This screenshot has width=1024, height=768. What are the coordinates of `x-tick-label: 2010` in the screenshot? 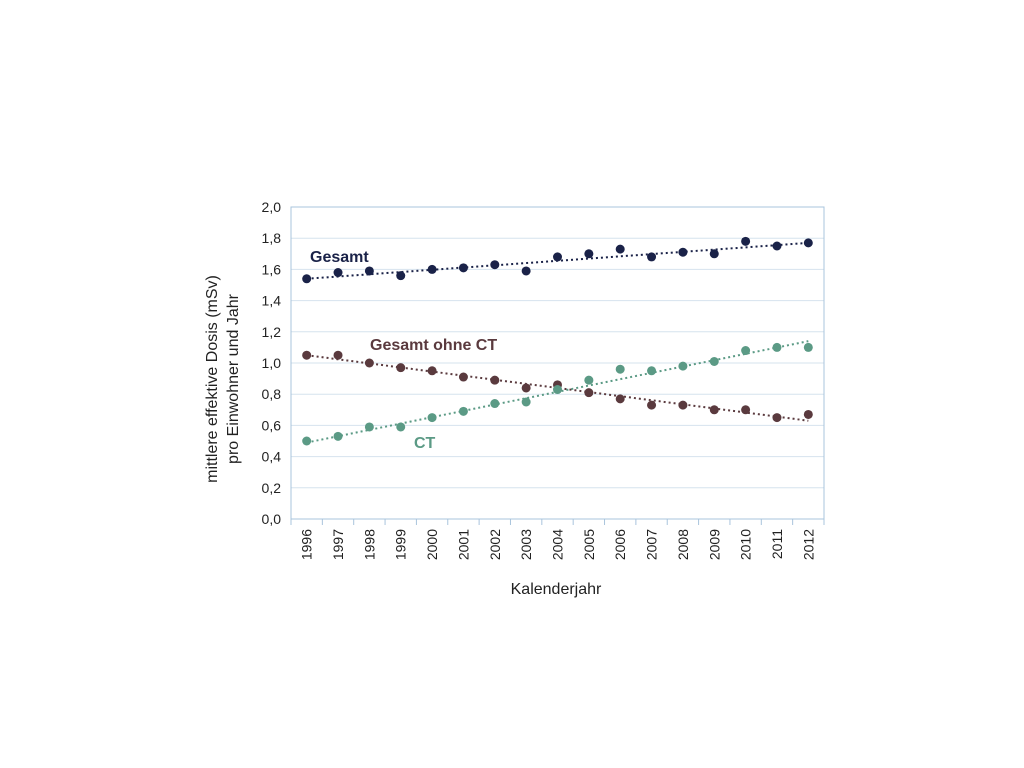 It's located at (746, 544).